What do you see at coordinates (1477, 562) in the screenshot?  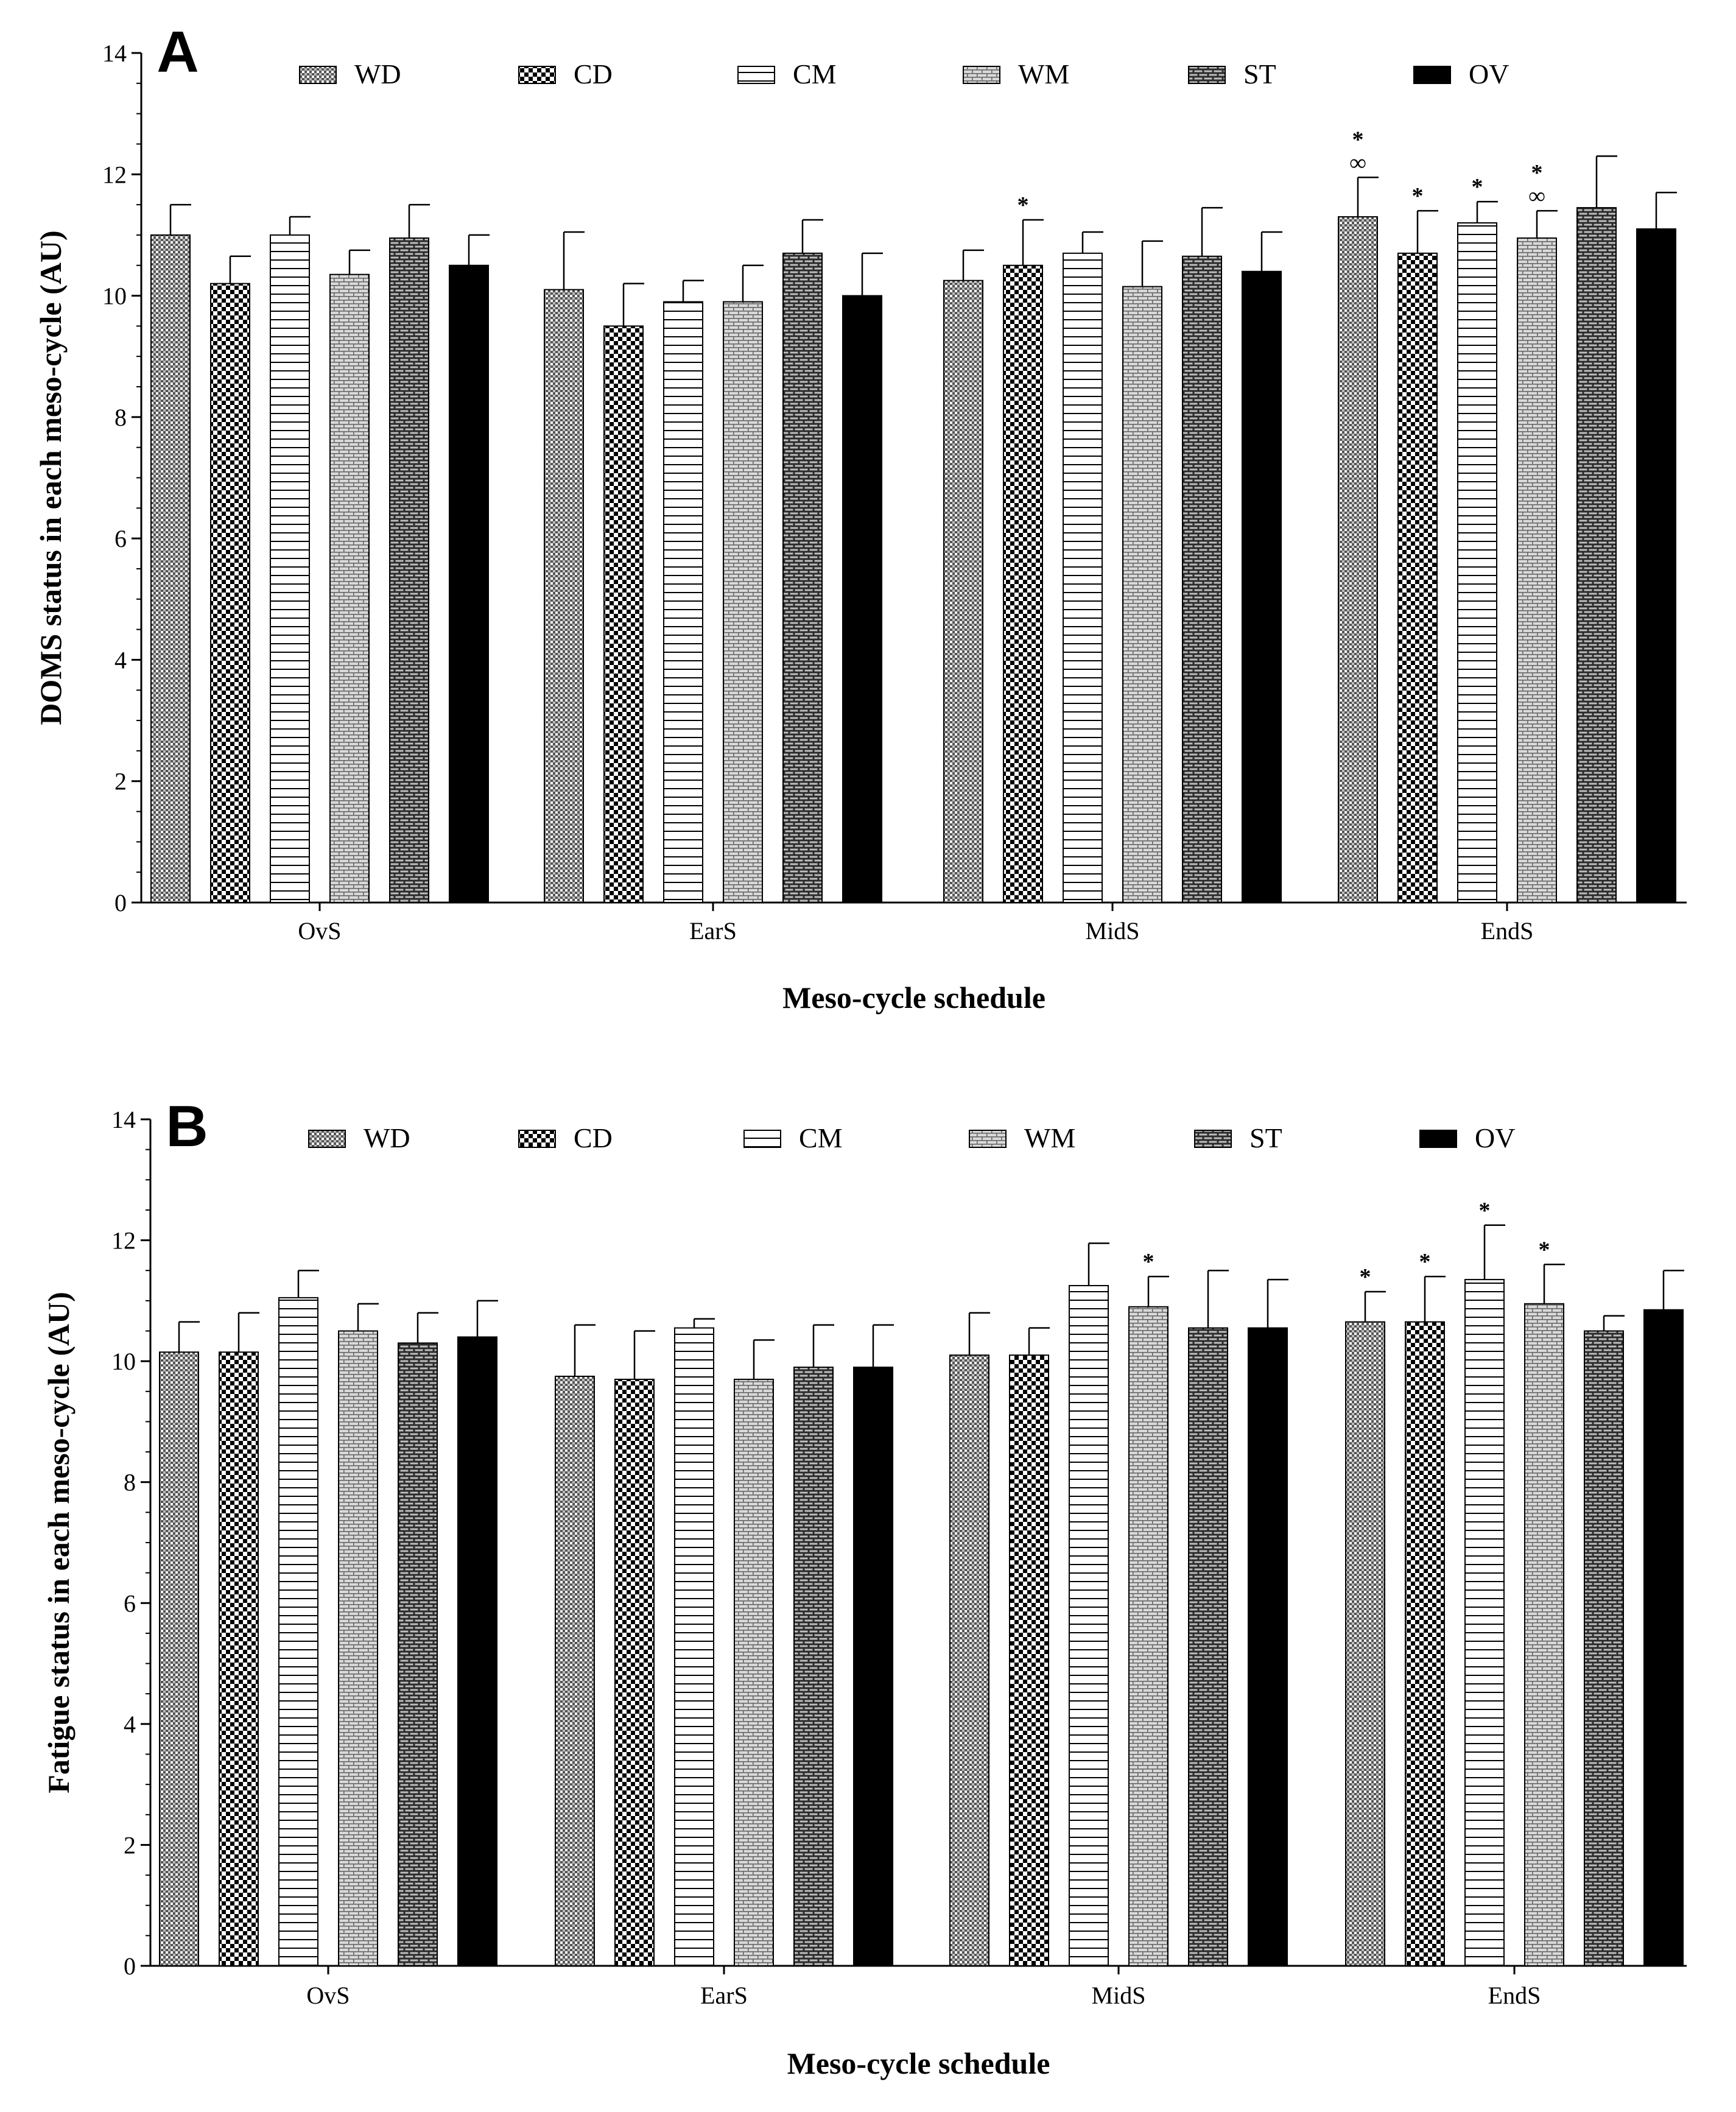 I see `bar-a-ends-cm` at bounding box center [1477, 562].